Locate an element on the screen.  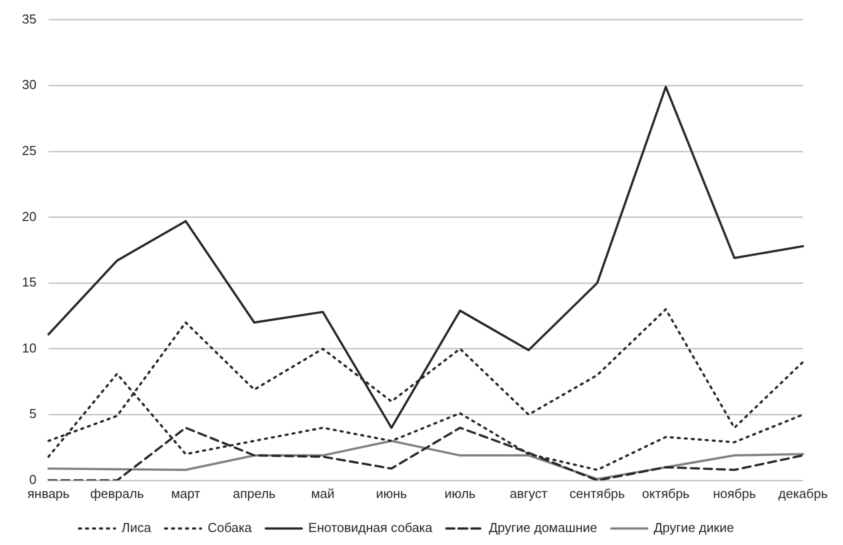
x-tick-label: январь is located at coordinates (48, 493).